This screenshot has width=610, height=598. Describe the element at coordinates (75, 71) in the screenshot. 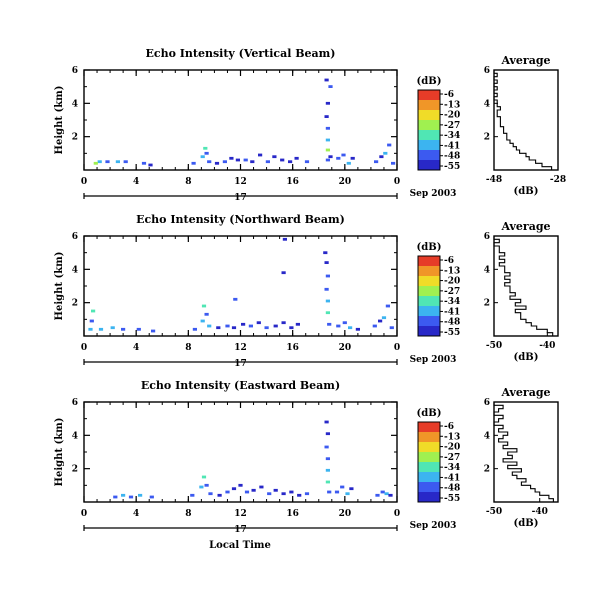

I see `y-tick-label: 6` at that location.